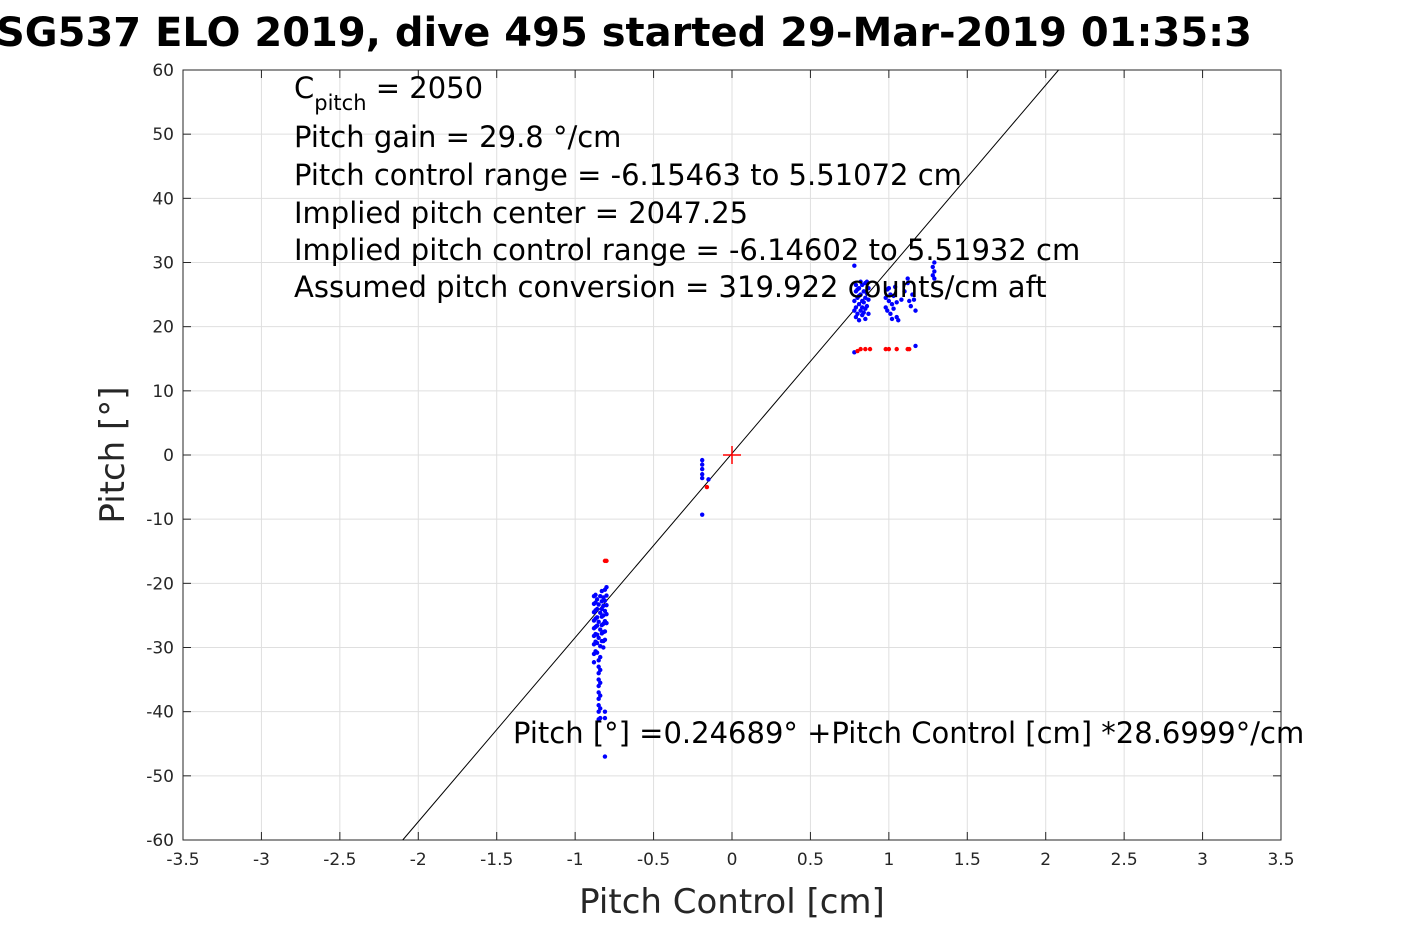 The image size is (1417, 945). I want to click on x-tick-label: 2, so click(1045, 860).